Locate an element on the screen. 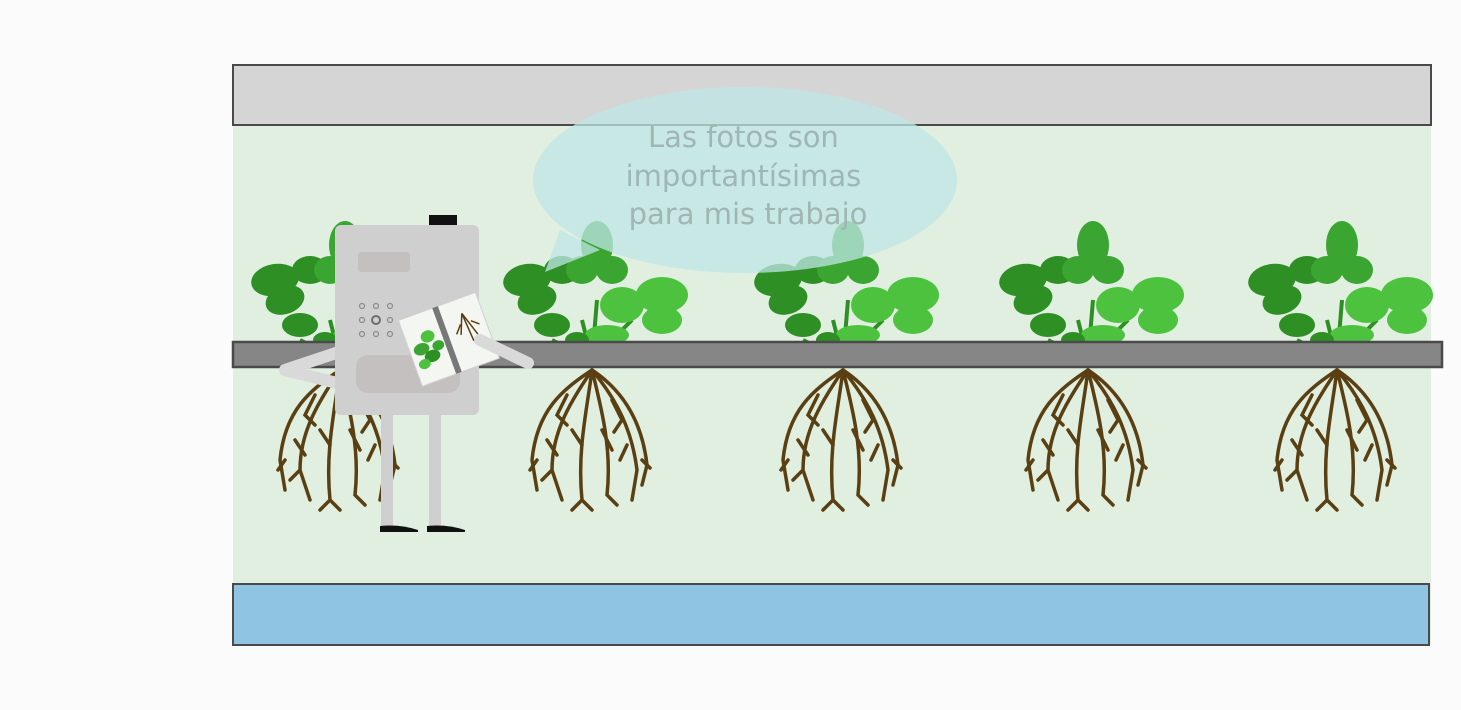 The height and width of the screenshot is (710, 1461). robot-arm-left is located at coordinates (315, 367).